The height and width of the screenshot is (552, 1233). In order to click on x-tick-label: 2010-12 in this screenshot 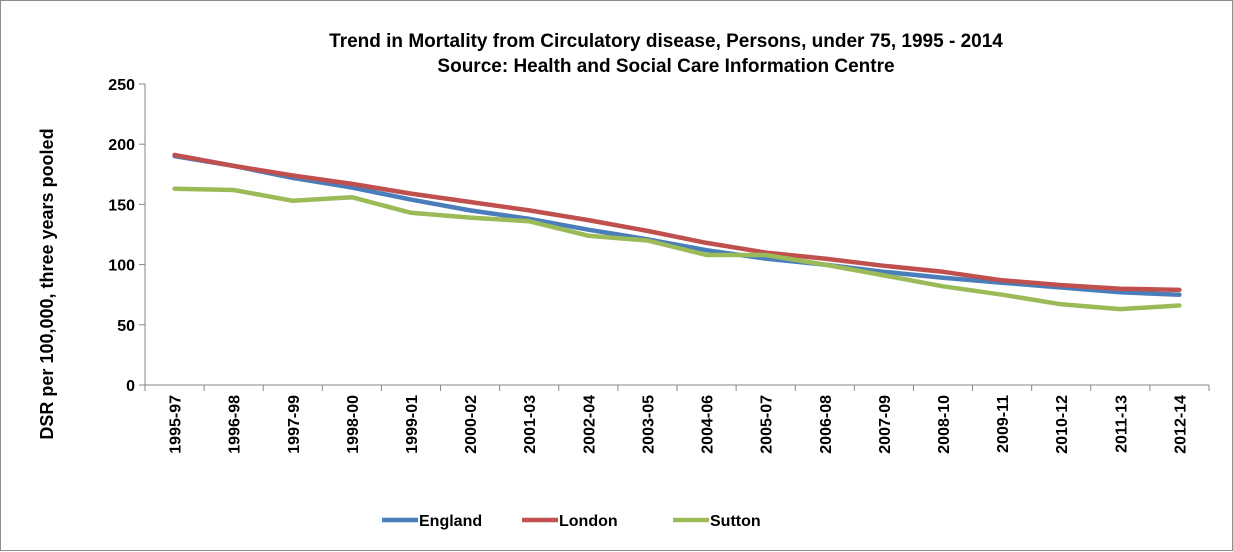, I will do `click(1062, 424)`.